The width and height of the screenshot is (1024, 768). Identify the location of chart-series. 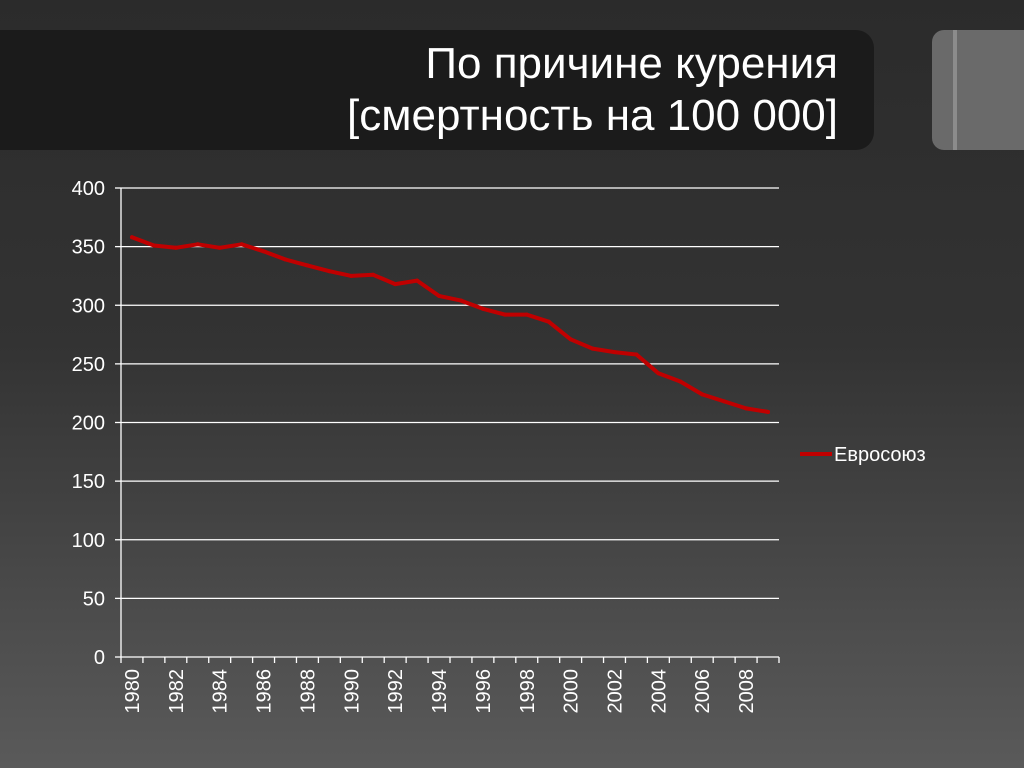
(450, 324).